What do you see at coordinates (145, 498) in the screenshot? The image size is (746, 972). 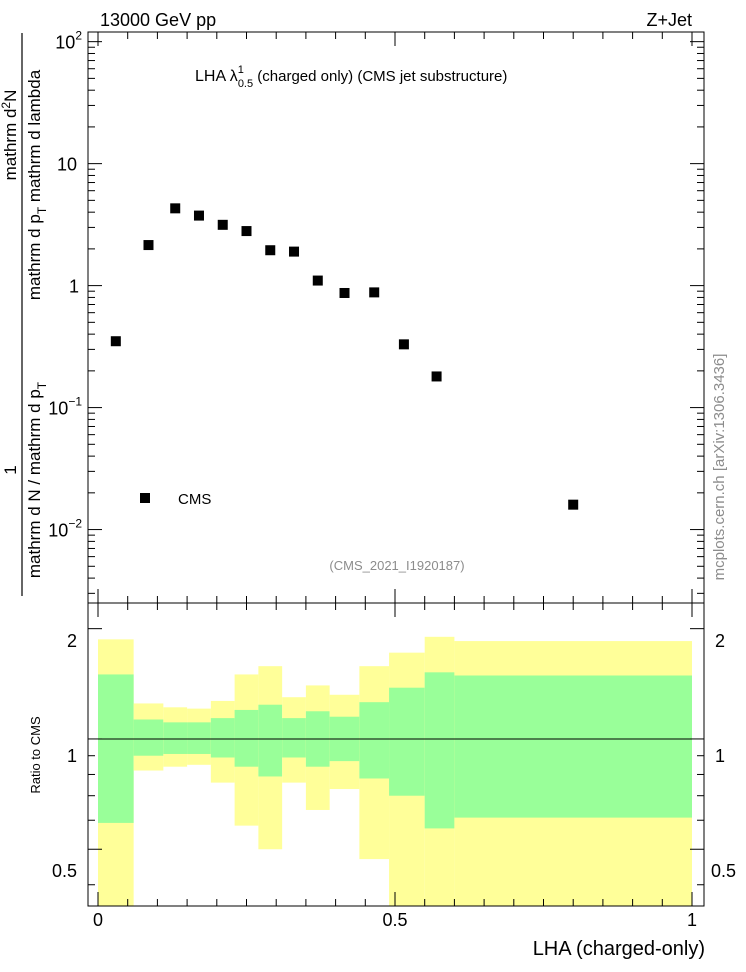 I see `legend-marker-cms` at bounding box center [145, 498].